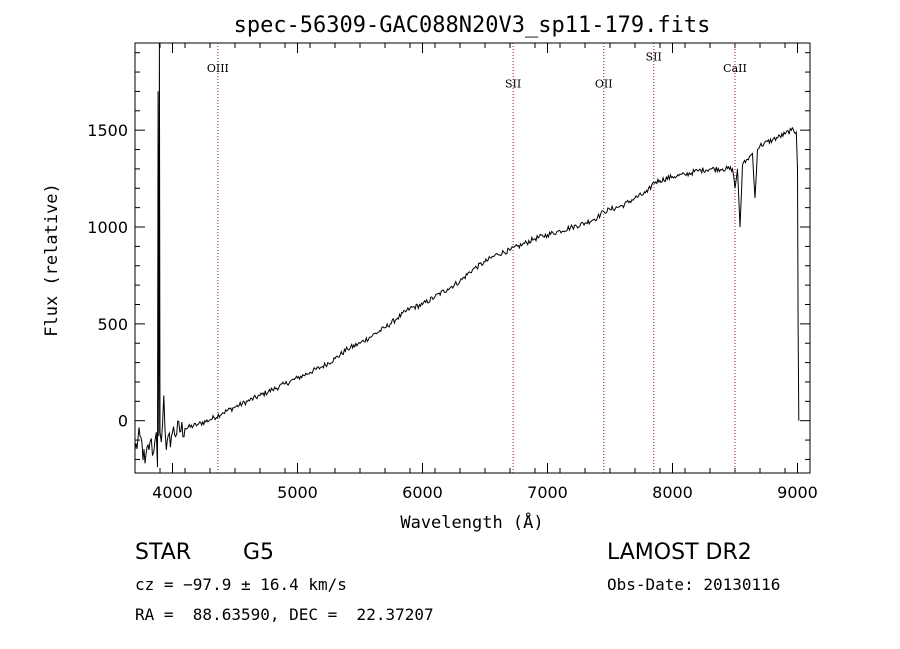 The height and width of the screenshot is (649, 900). What do you see at coordinates (172, 492) in the screenshot?
I see `x-tick-label: 4000` at bounding box center [172, 492].